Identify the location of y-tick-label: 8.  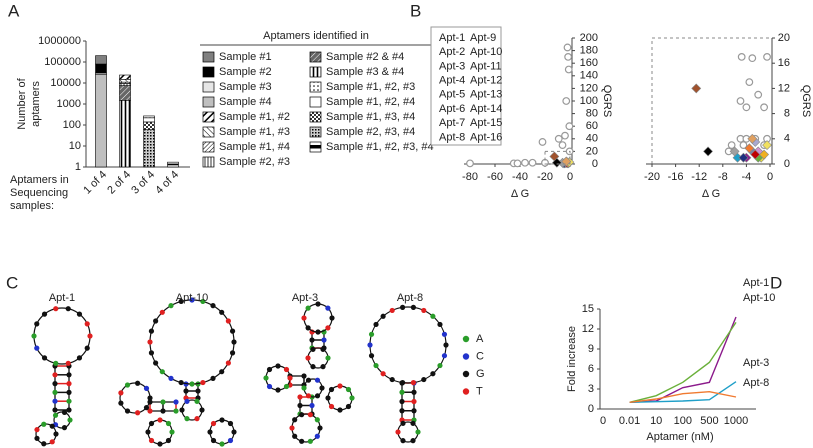
(787, 114).